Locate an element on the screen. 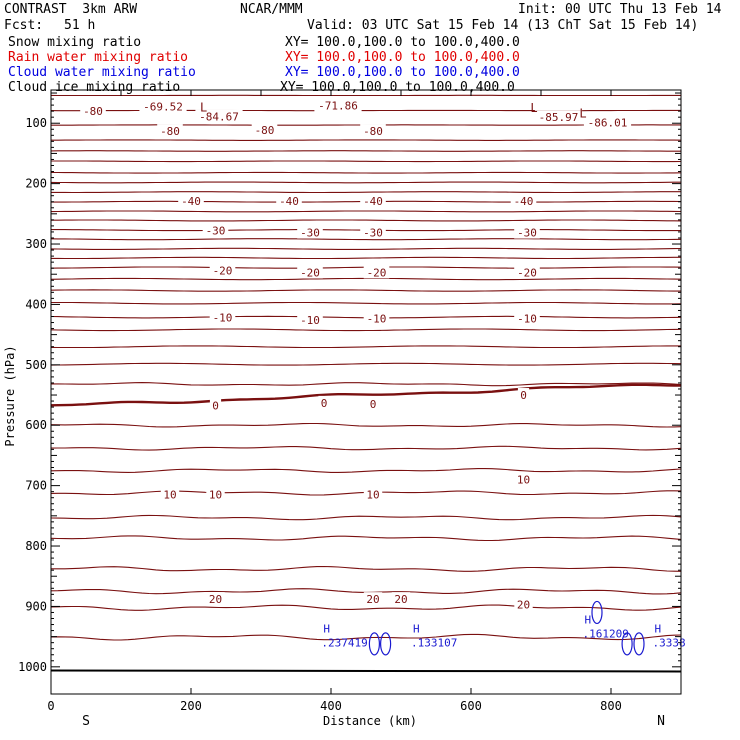 The height and width of the screenshot is (740, 740). y-axis-label: Pressure (hPa) is located at coordinates (10, 395).